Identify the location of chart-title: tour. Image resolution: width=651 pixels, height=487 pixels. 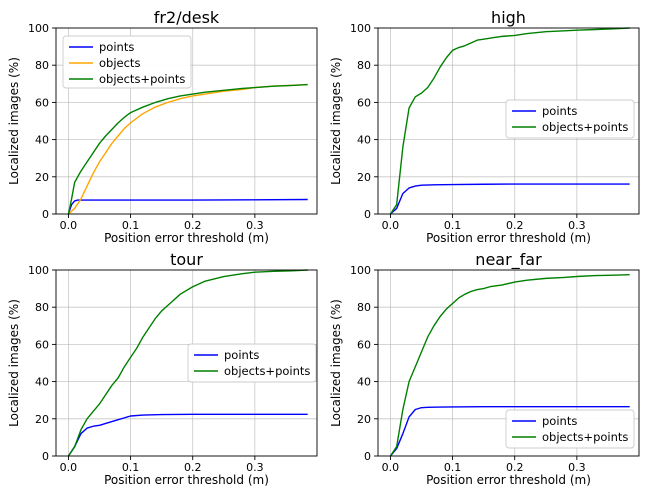
(186, 259).